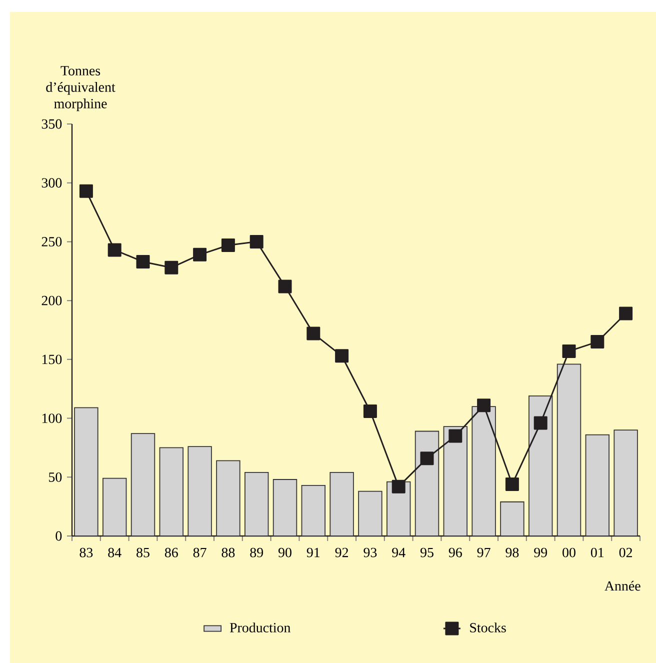  I want to click on x-tick-label: 85, so click(143, 553).